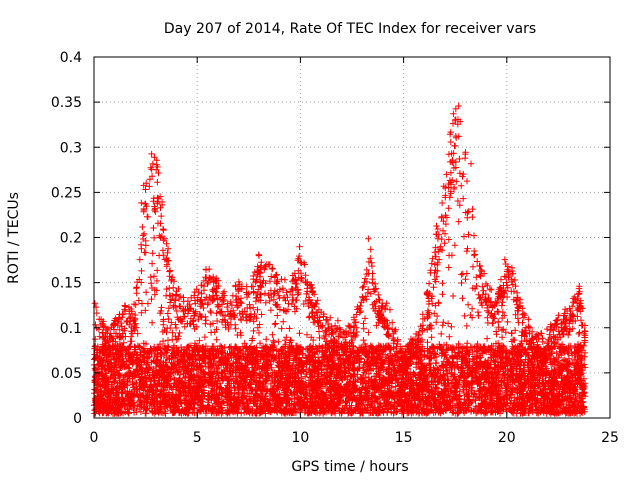 The image size is (640, 480). What do you see at coordinates (66, 193) in the screenshot?
I see `y-tick-label: 0.25` at bounding box center [66, 193].